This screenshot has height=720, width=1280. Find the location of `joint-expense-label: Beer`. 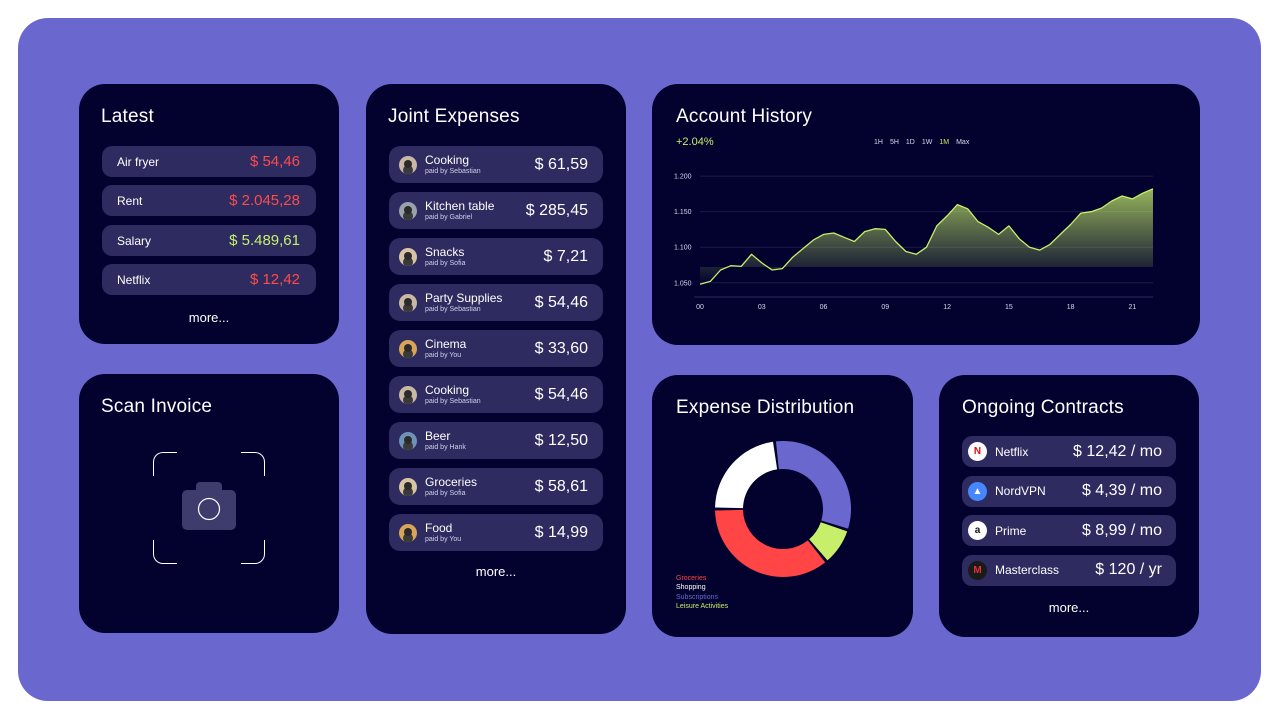

joint-expense-label: Beer is located at coordinates (438, 436).